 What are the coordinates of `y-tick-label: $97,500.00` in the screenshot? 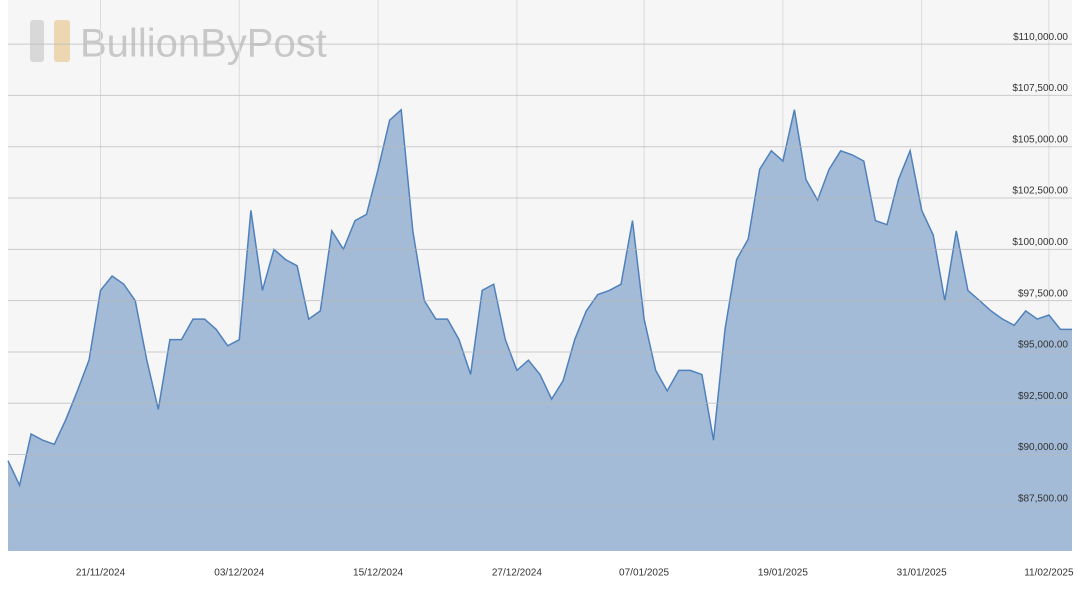 It's located at (1043, 293).